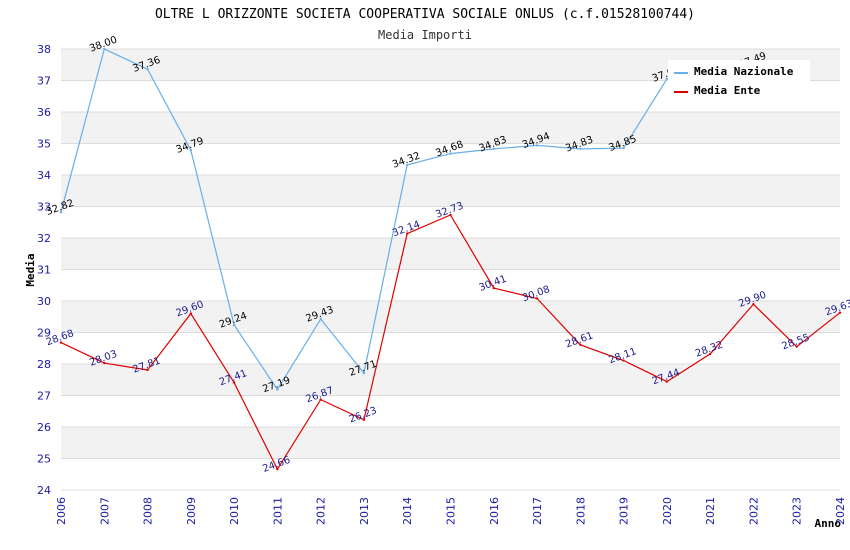 The width and height of the screenshot is (850, 550). I want to click on y-tick-label: 24, so click(44, 490).